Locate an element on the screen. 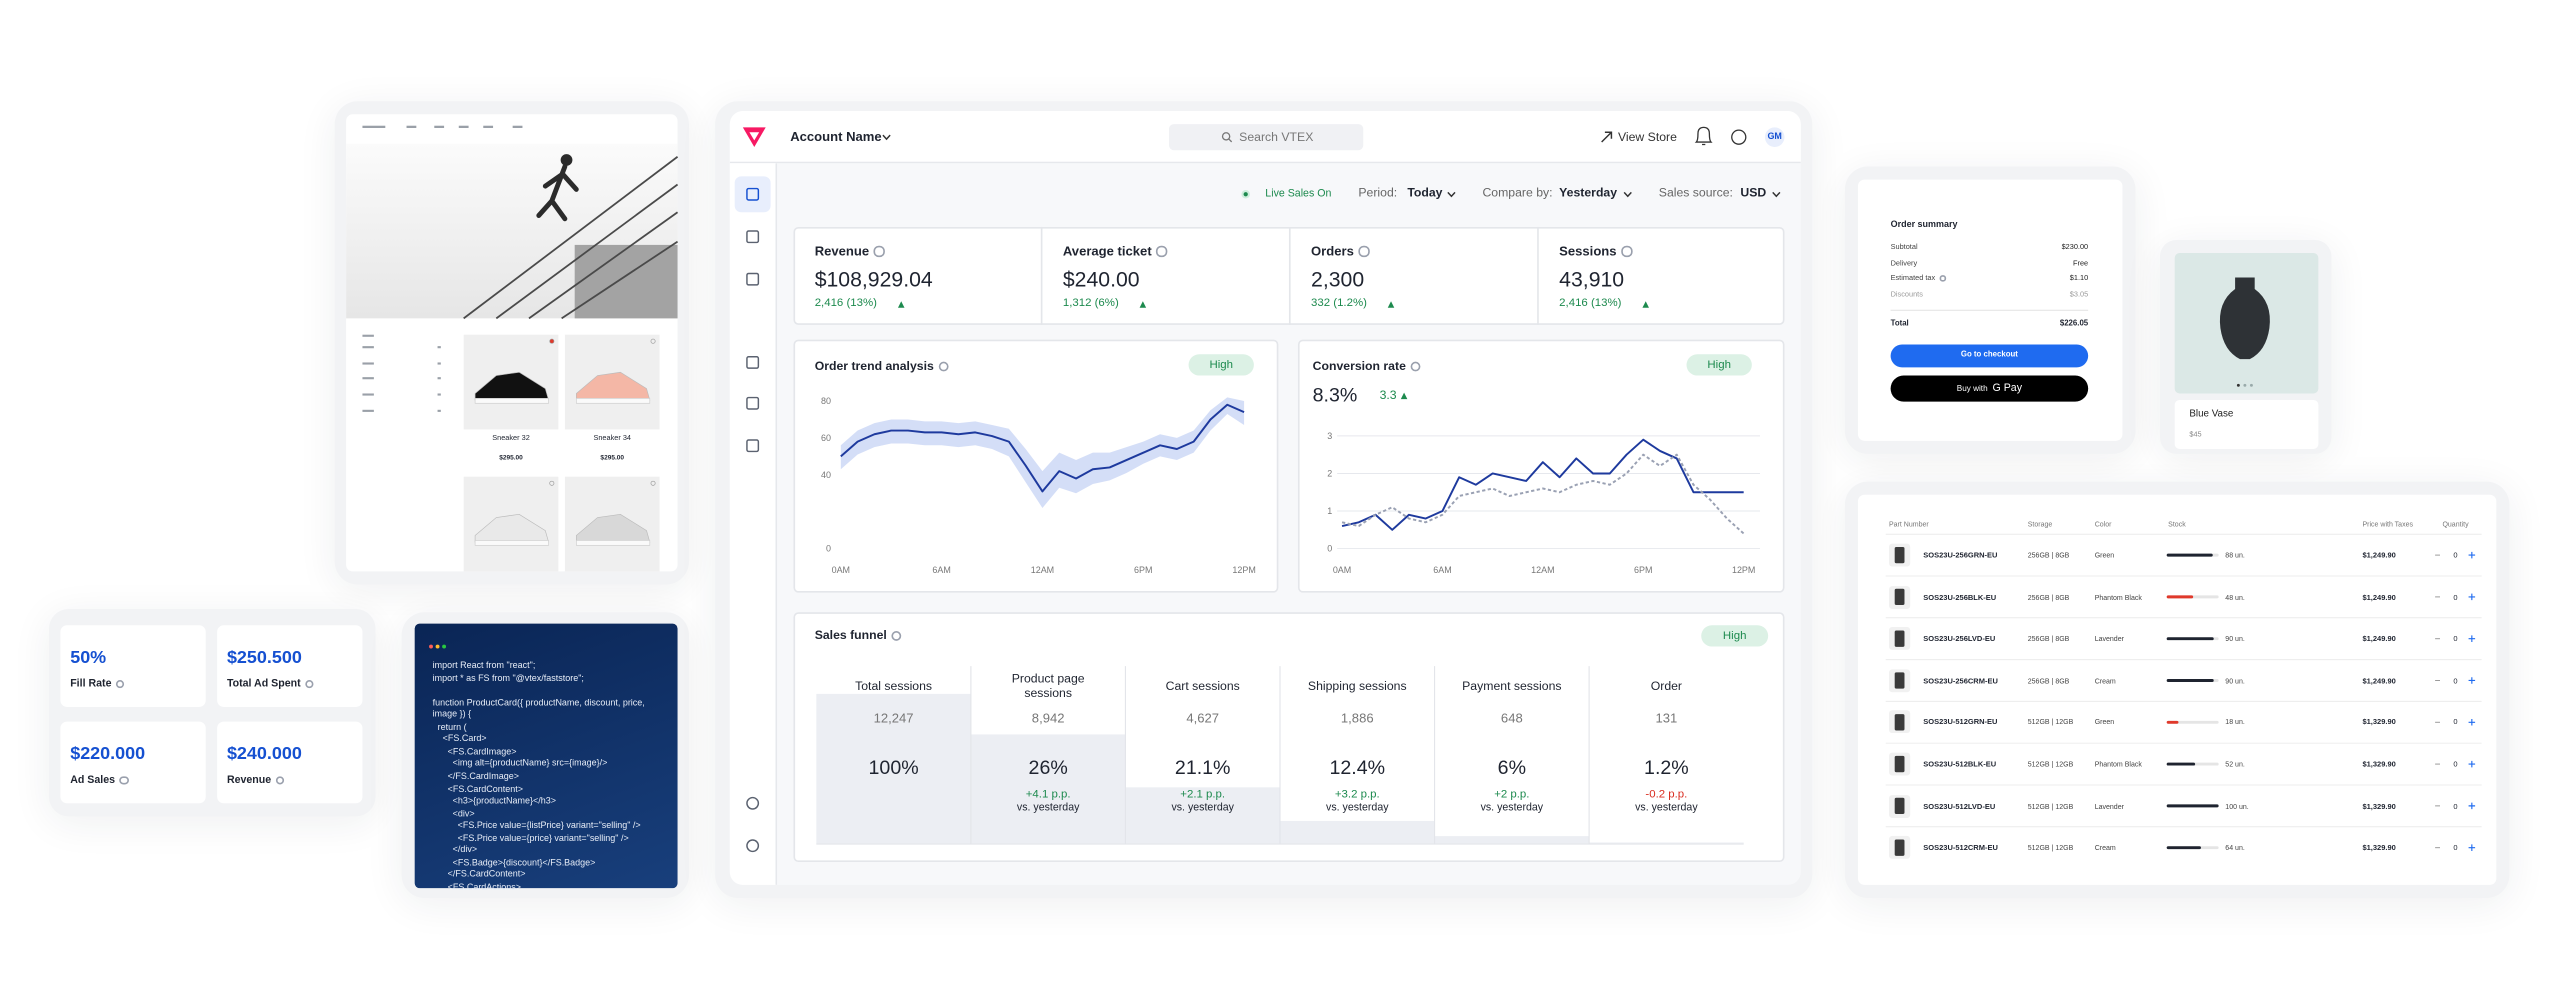 The height and width of the screenshot is (1000, 2560). metric-value: $250.500 is located at coordinates (264, 658).